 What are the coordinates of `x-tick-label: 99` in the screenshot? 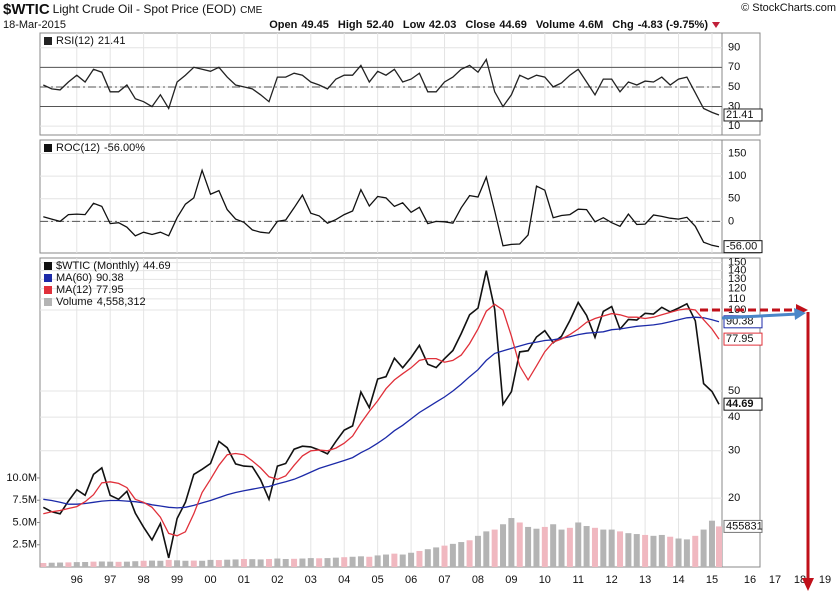 It's located at (177, 580).